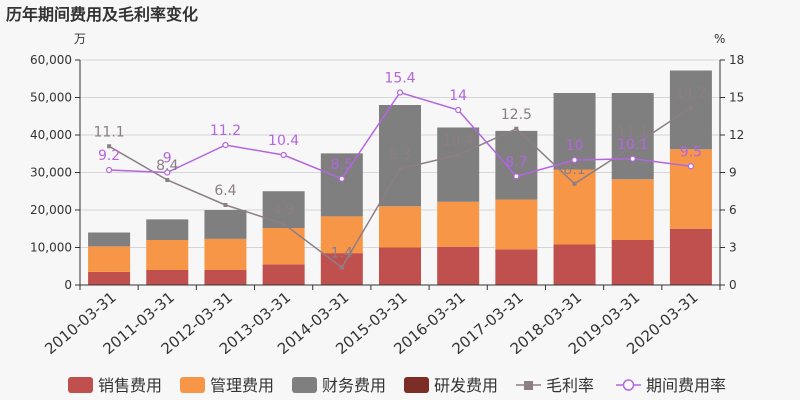 The width and height of the screenshot is (800, 400). What do you see at coordinates (736, 135) in the screenshot?
I see `right-tick-label: 12` at bounding box center [736, 135].